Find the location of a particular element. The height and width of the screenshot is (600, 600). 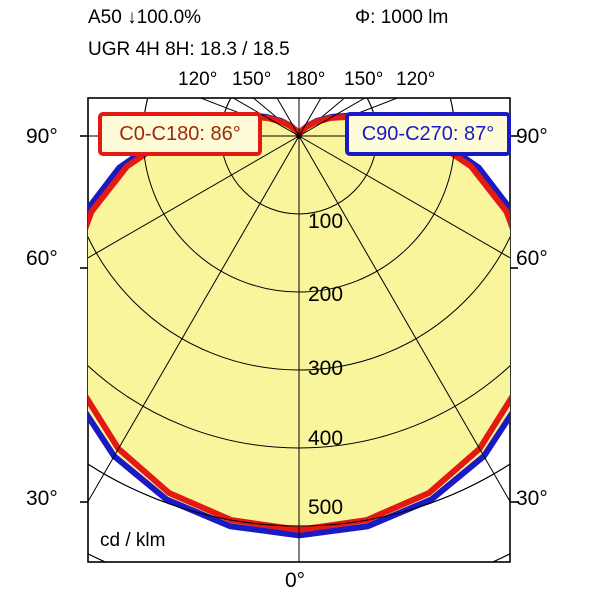

top-angle-label-120-right: 120° is located at coordinates (416, 79).